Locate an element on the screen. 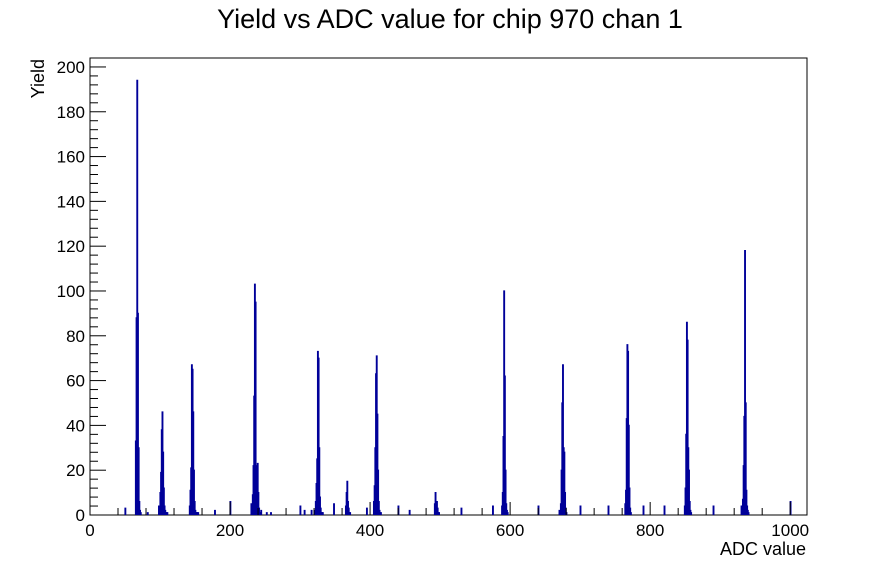 Image resolution: width=896 pixels, height=572 pixels. x-tick-label: 400 is located at coordinates (370, 530).